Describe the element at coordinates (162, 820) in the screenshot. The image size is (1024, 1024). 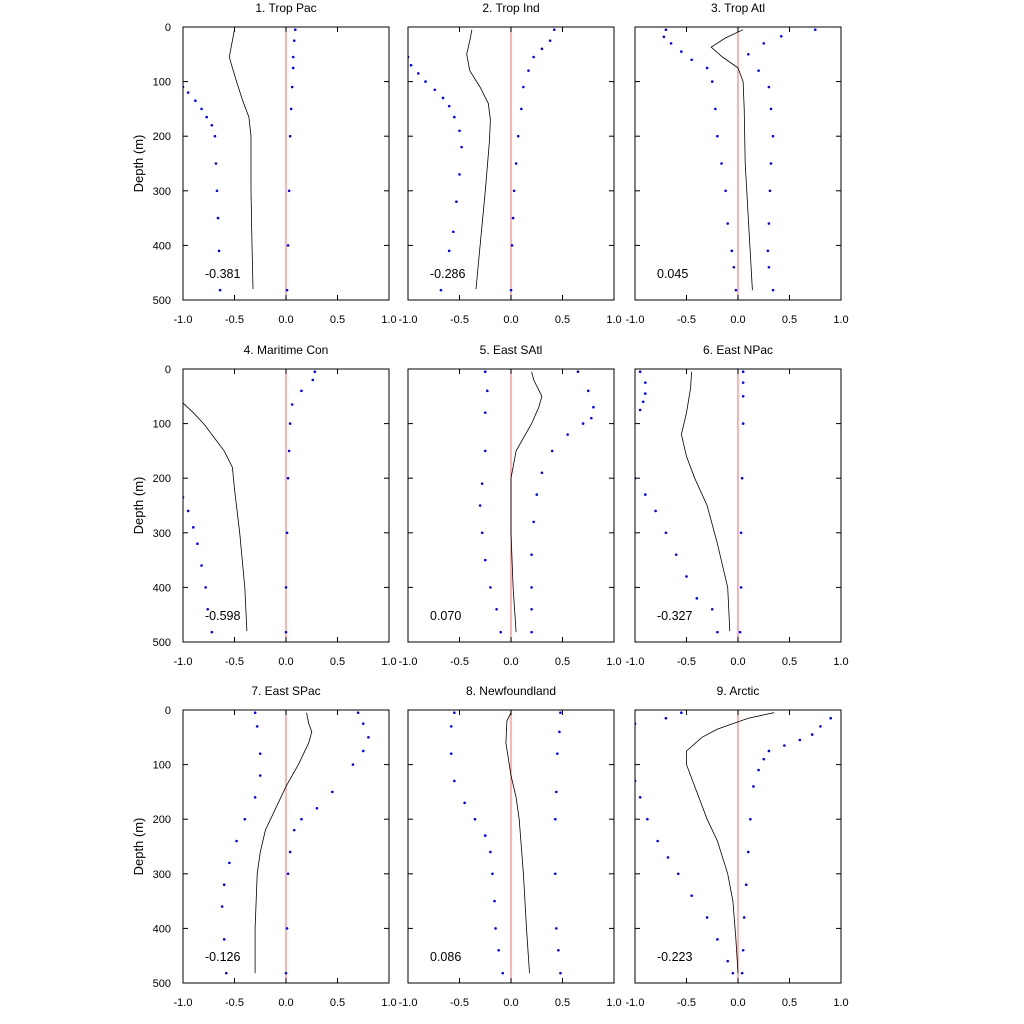
I see `y-tick-label: 200` at that location.